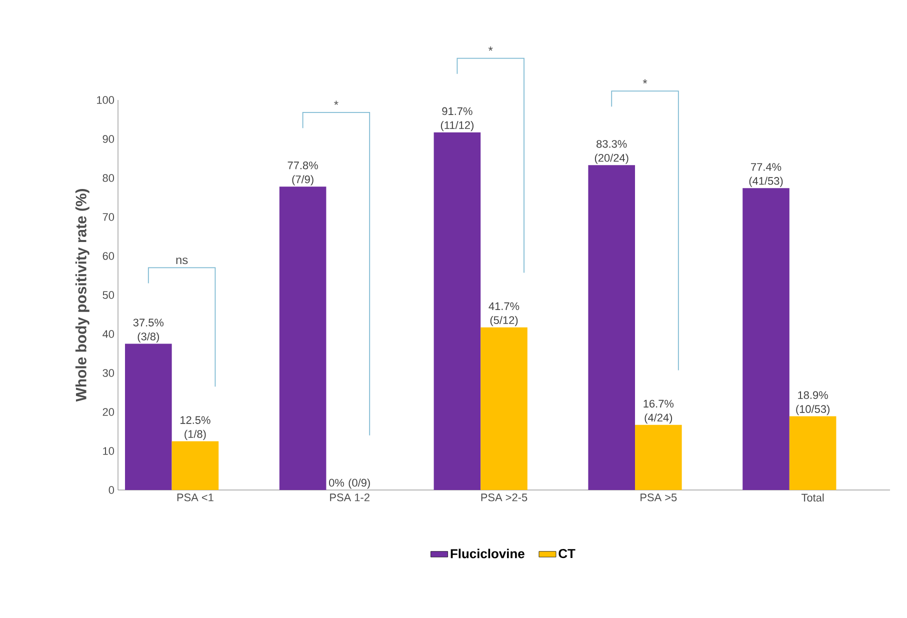  What do you see at coordinates (108, 334) in the screenshot?
I see `y-tick-label: 40` at bounding box center [108, 334].